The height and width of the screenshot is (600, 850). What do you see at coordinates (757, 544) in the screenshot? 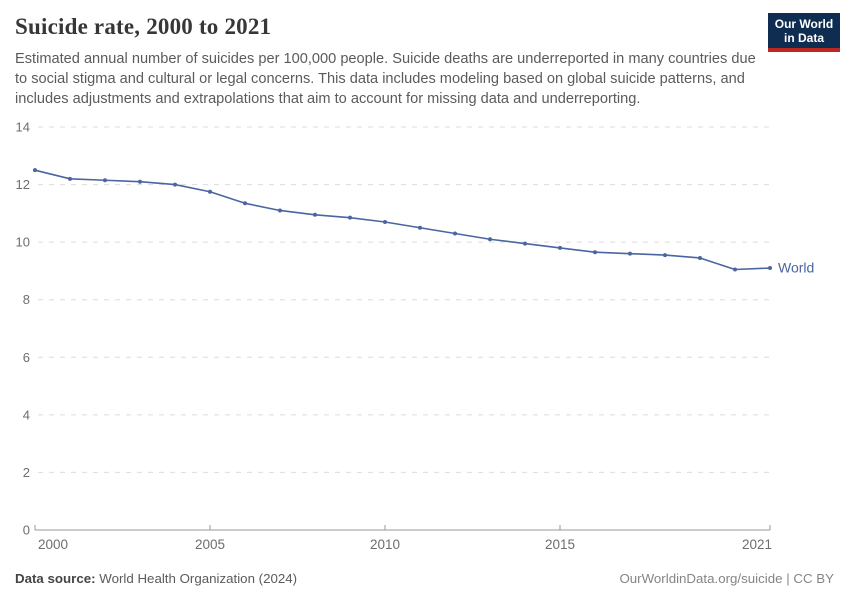
I see `x-tick-label: 2021` at bounding box center [757, 544].